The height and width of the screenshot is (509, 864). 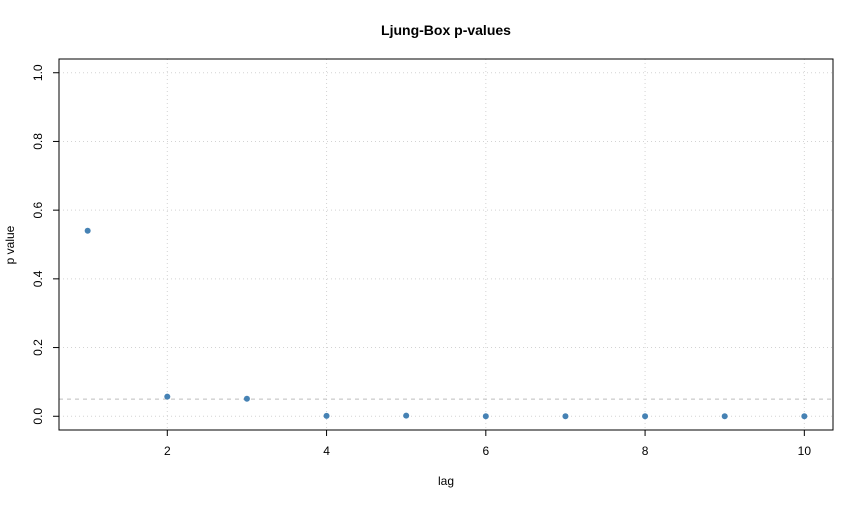 What do you see at coordinates (38, 347) in the screenshot?
I see `y-tick-label: 0.2` at bounding box center [38, 347].